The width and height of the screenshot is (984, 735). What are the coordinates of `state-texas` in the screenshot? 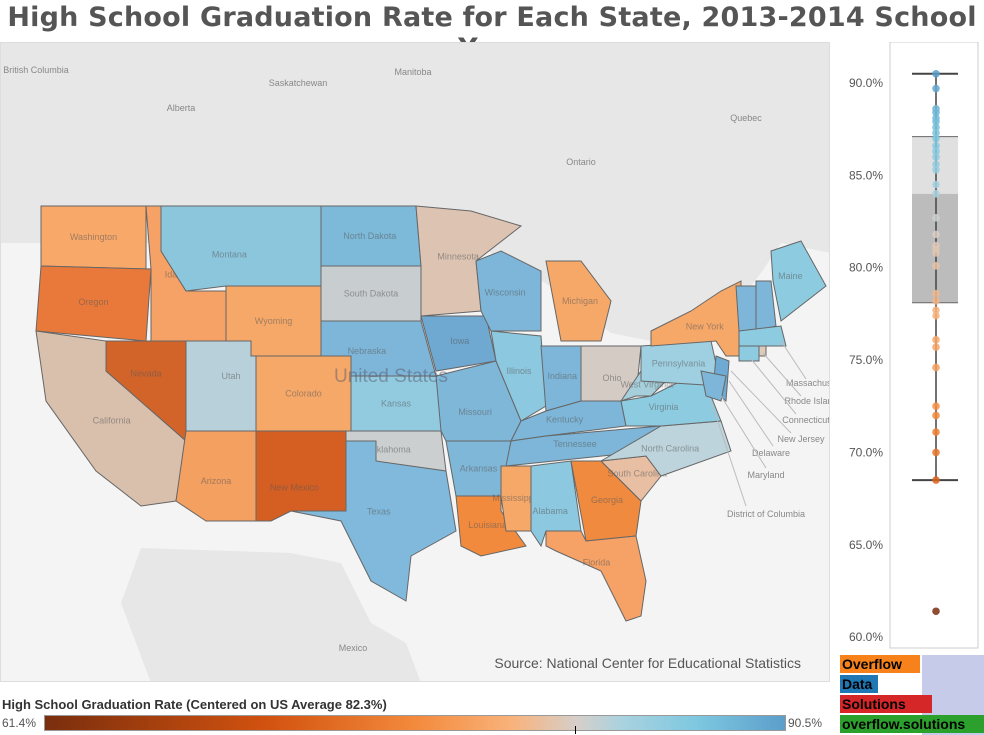 It's located at (373, 521).